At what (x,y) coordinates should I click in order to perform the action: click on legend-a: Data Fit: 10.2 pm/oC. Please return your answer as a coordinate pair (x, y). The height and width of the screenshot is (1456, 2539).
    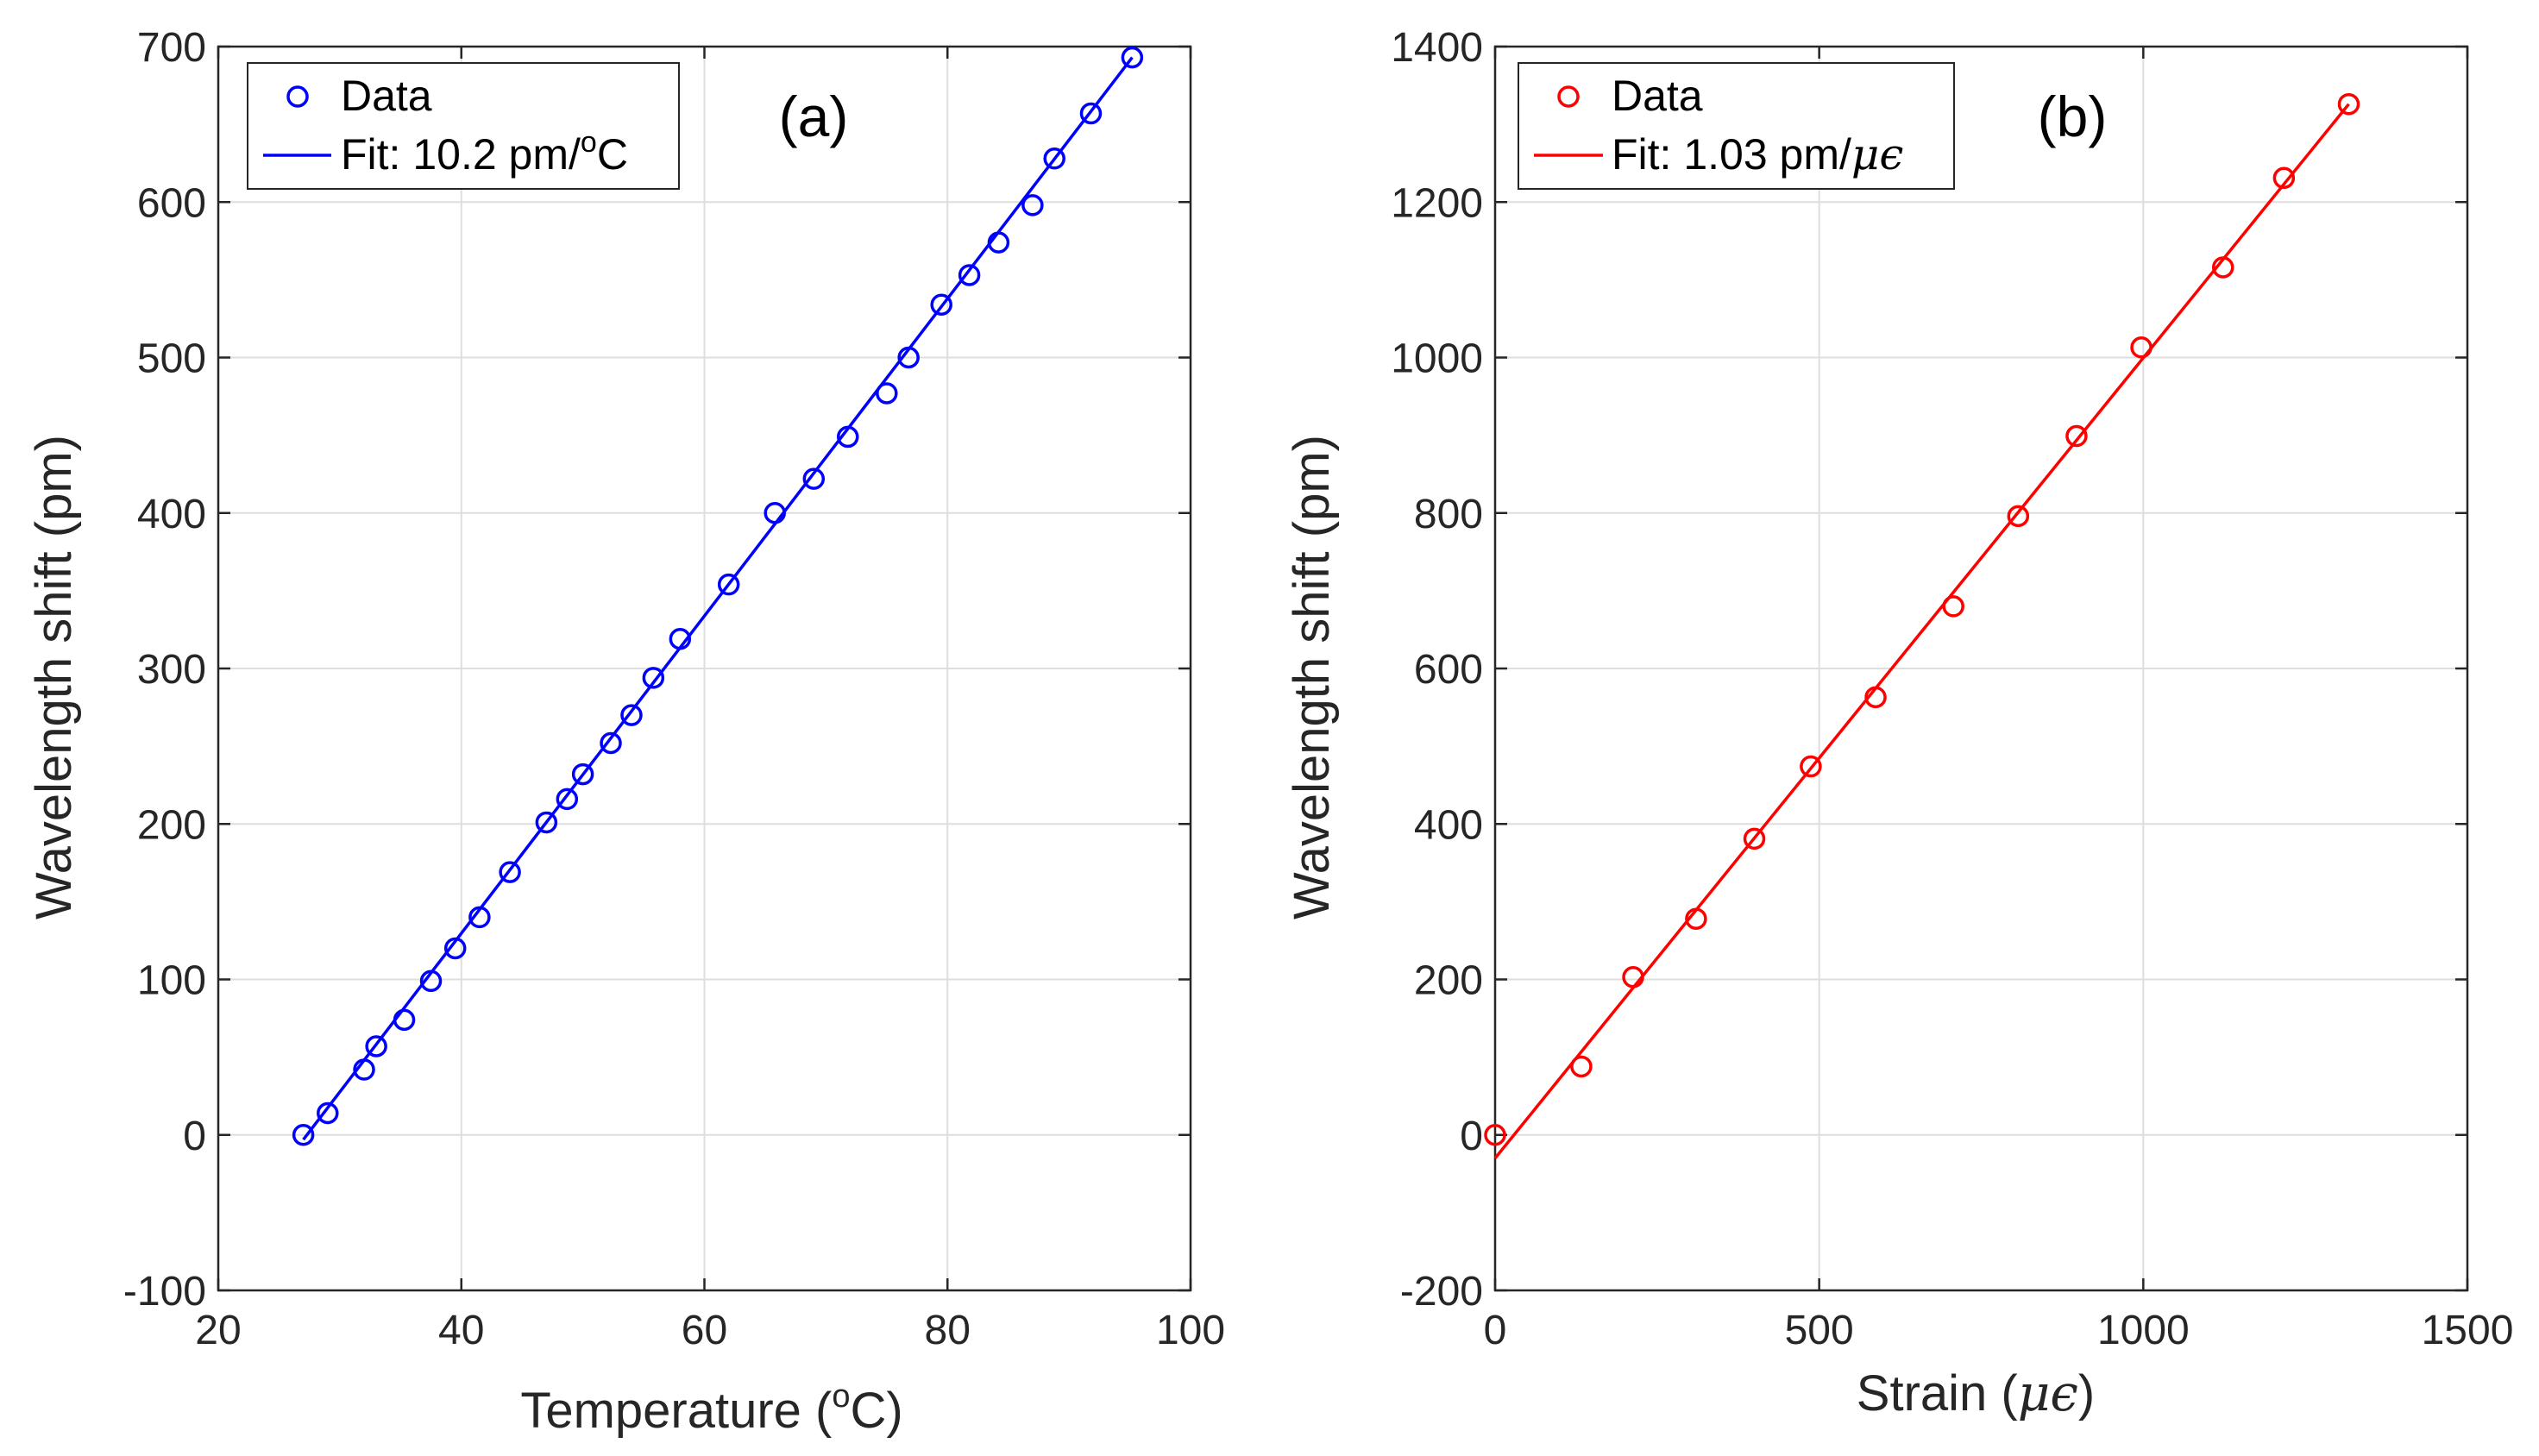
    Looking at the image, I should click on (463, 126).